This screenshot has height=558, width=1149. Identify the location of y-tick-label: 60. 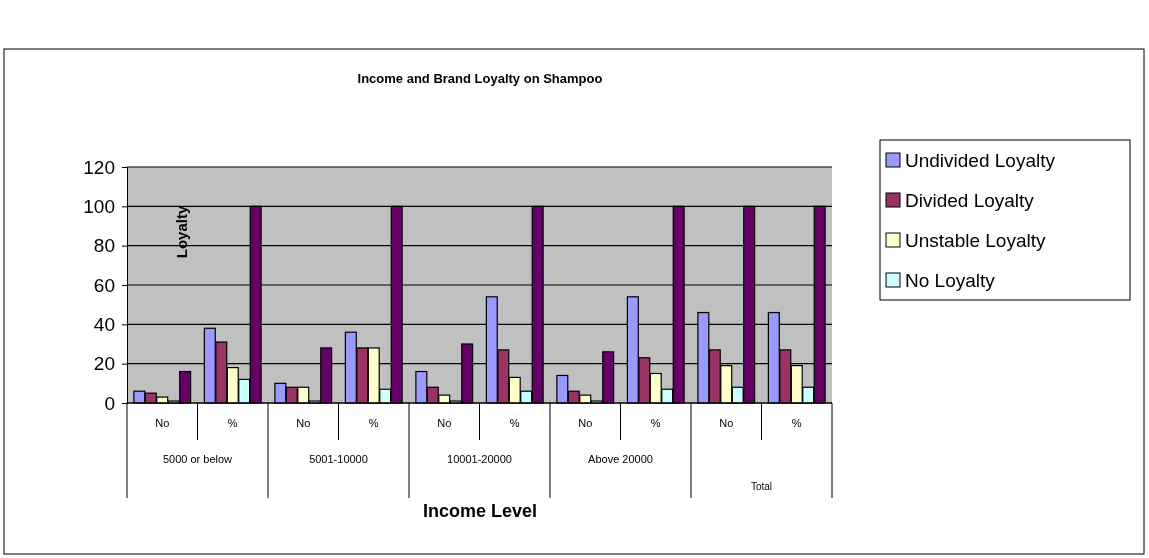
(104, 285).